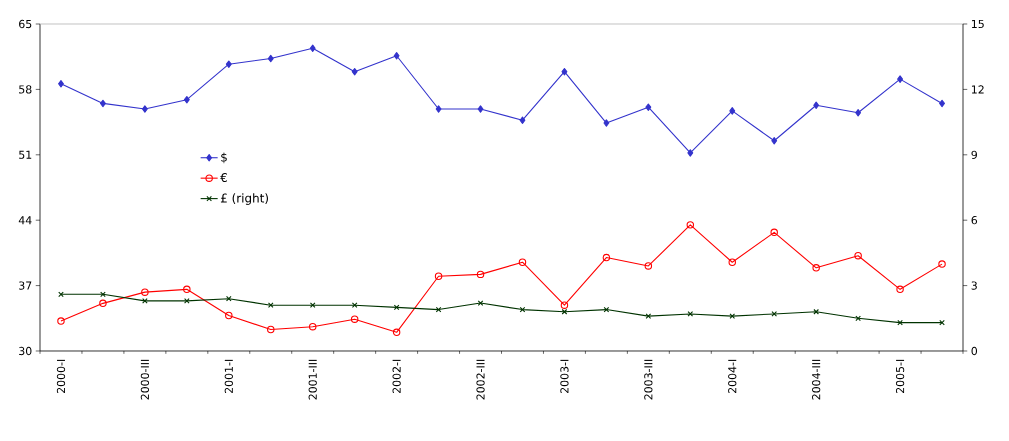  I want to click on y-tick-label: 30, so click(25, 351).